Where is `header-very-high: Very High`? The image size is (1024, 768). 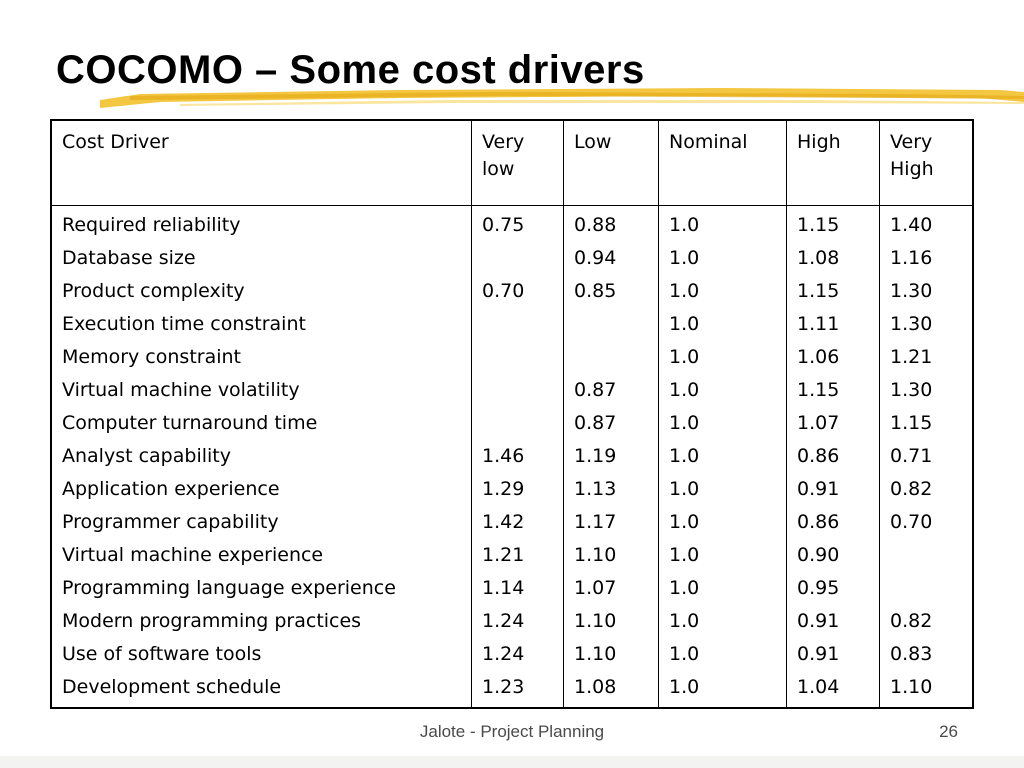 header-very-high: Very High is located at coordinates (926, 163).